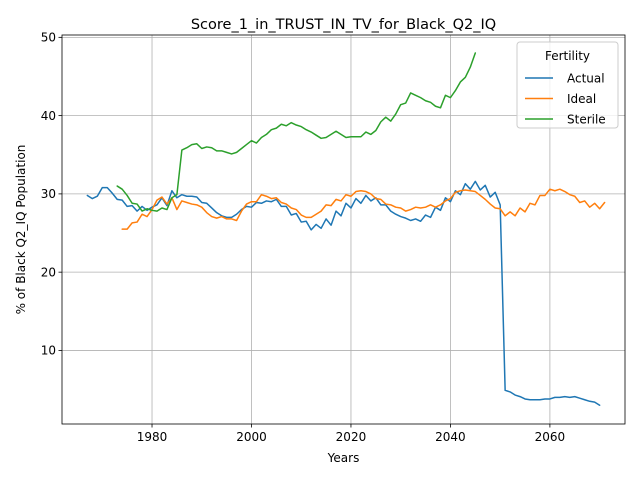  What do you see at coordinates (48, 38) in the screenshot?
I see `y-tick-label: 50` at bounding box center [48, 38].